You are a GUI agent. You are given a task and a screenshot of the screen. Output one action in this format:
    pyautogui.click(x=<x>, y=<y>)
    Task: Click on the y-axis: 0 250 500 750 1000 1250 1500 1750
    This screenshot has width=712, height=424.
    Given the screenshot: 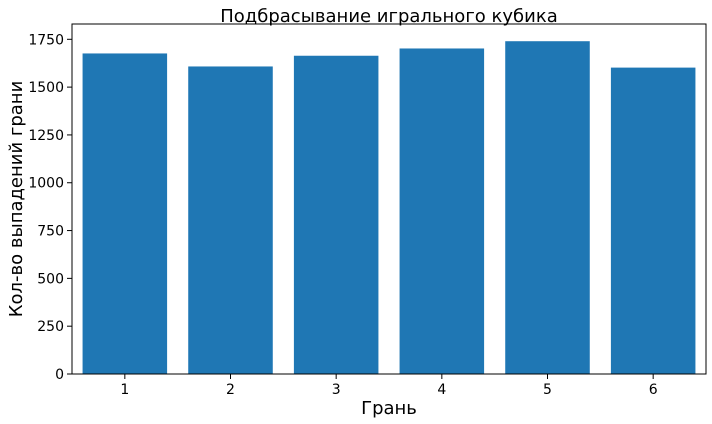 What is the action you would take?
    pyautogui.click(x=50, y=207)
    